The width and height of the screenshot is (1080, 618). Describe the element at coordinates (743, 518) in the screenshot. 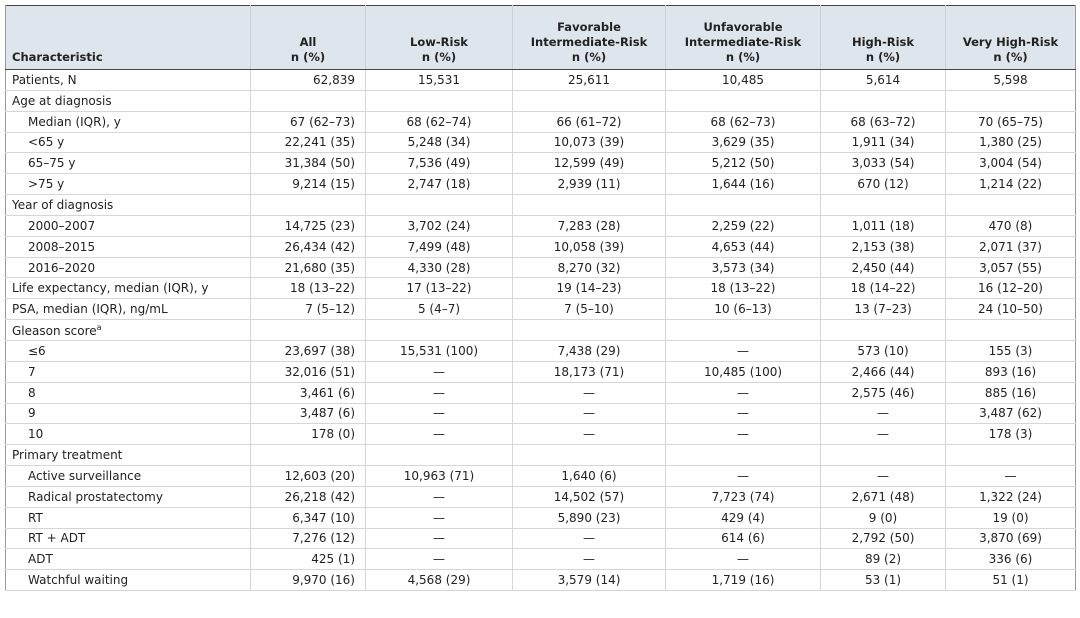

I see `cell: 429 (4)` at that location.